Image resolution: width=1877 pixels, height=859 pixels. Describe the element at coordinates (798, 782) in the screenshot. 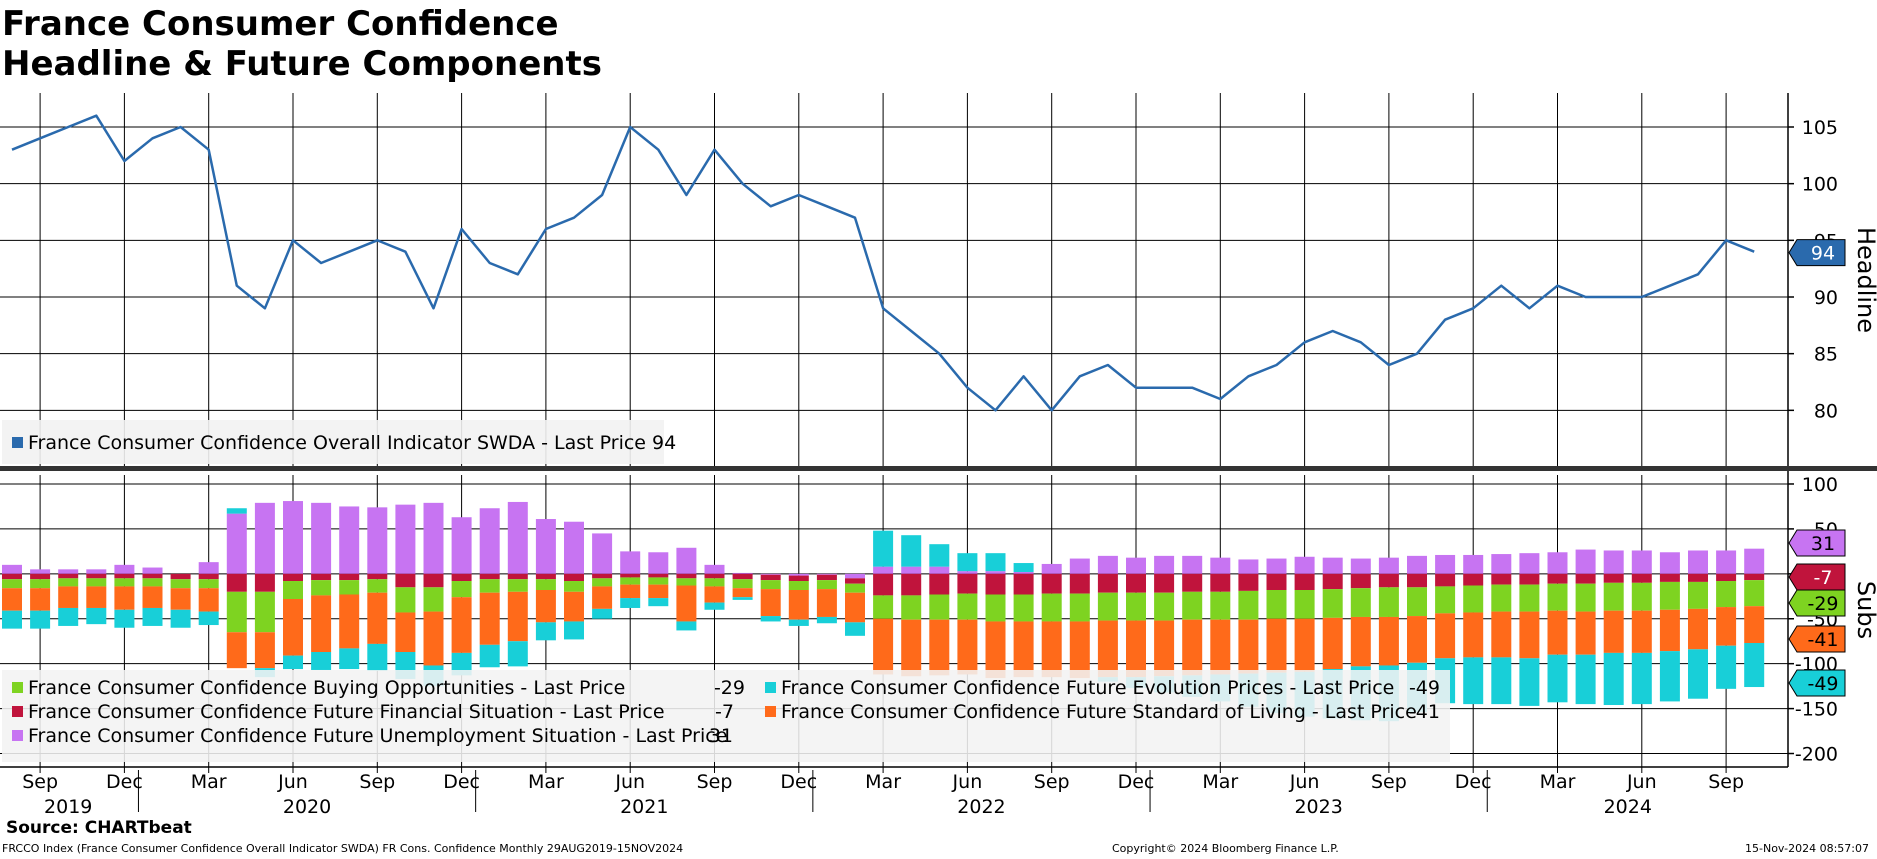

I see `xtick-label: Dec` at that location.